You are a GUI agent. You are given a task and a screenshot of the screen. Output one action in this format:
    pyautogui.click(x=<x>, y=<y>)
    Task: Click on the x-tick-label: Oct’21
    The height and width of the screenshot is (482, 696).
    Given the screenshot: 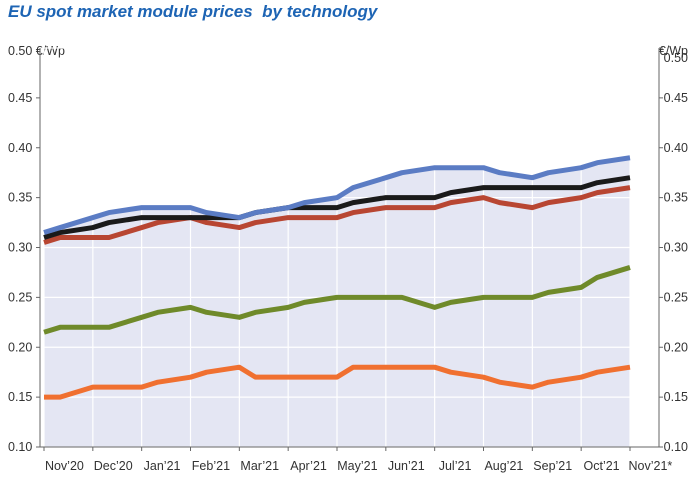 What is the action you would take?
    pyautogui.click(x=602, y=466)
    